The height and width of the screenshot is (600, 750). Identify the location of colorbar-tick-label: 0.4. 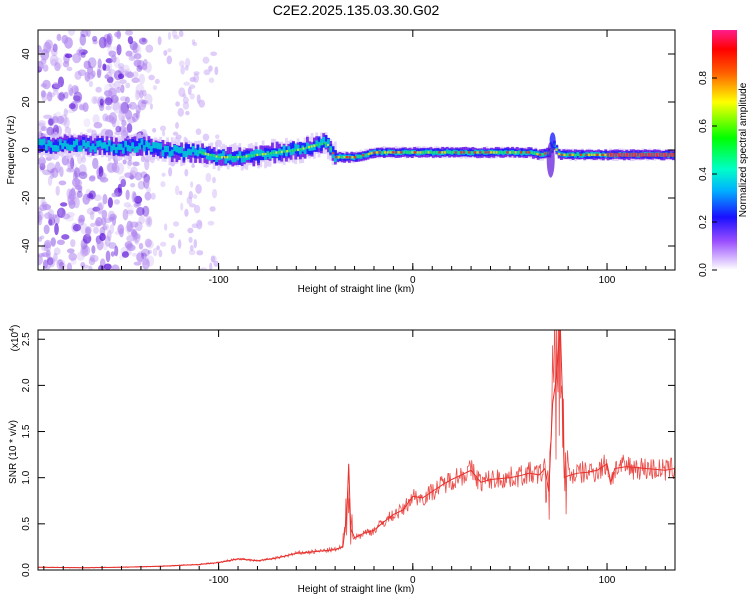
(703, 174).